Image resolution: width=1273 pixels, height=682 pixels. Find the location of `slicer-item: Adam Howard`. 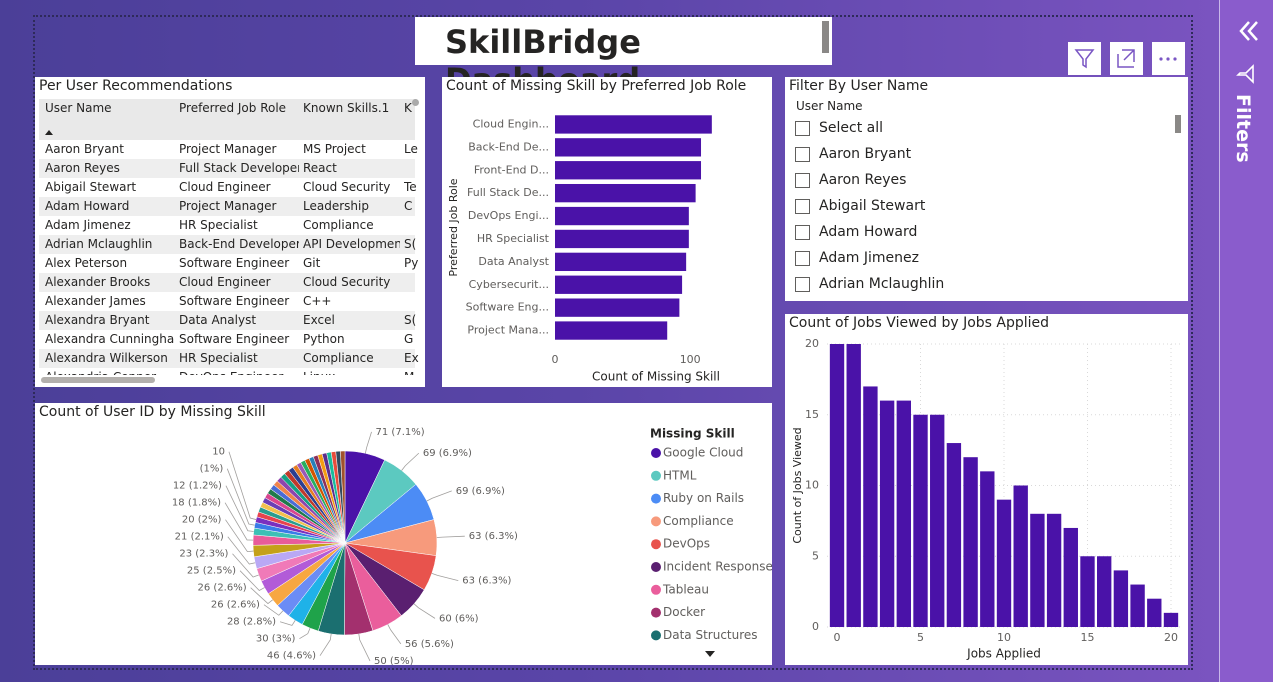

slicer-item: Adam Howard is located at coordinates (856, 232).